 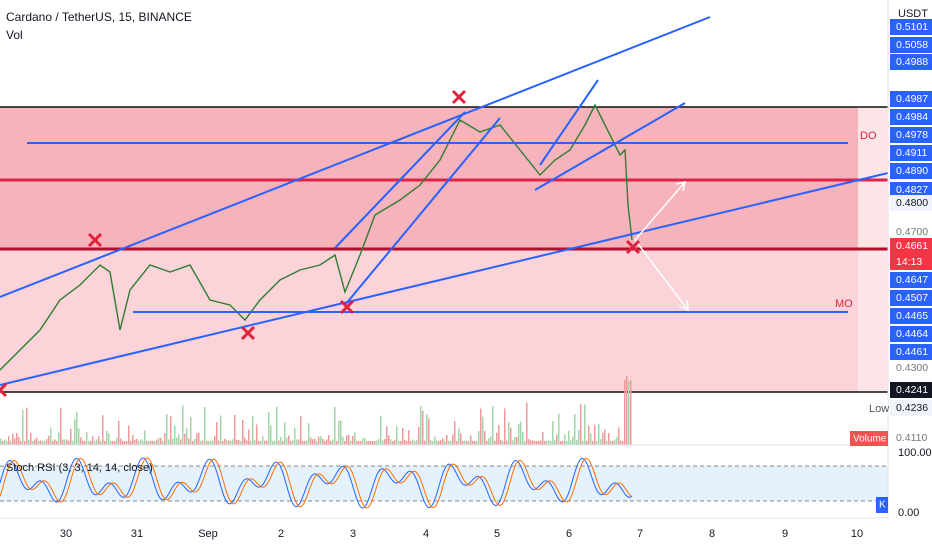 What do you see at coordinates (879, 409) in the screenshot?
I see `low-label: Low` at bounding box center [879, 409].